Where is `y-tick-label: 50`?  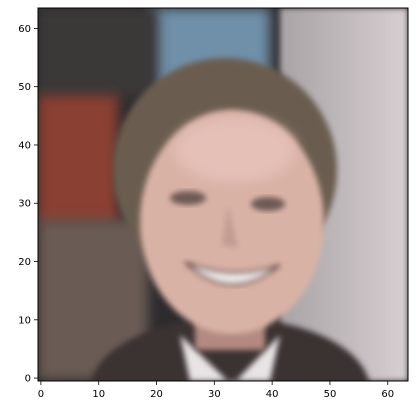 y-tick-label: 50 is located at coordinates (24, 87).